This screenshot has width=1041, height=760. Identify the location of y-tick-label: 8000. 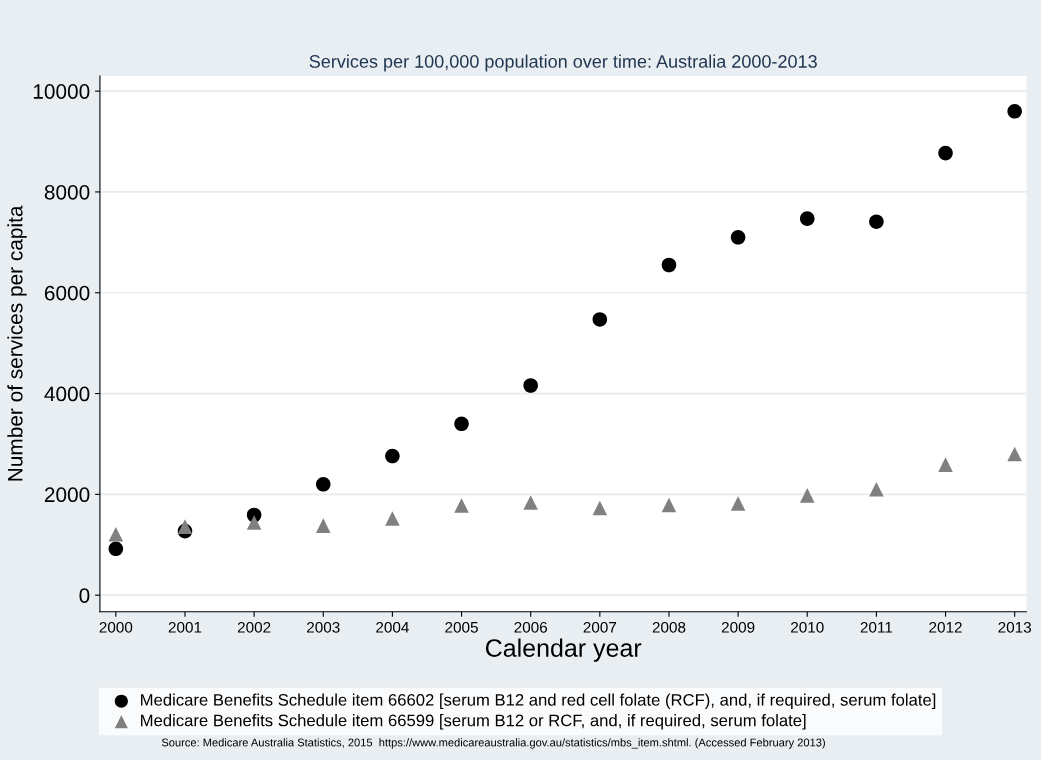
(67, 192).